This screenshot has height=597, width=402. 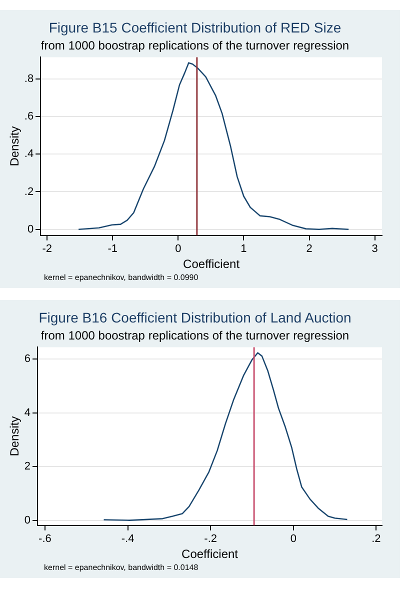 I want to click on x-tick-label: -.4, so click(x=127, y=539).